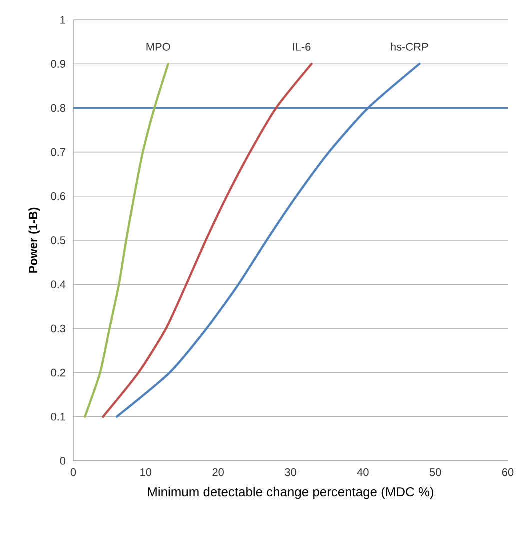 Image resolution: width=517 pixels, height=540 pixels. What do you see at coordinates (63, 461) in the screenshot?
I see `y-tick-label: 0` at bounding box center [63, 461].